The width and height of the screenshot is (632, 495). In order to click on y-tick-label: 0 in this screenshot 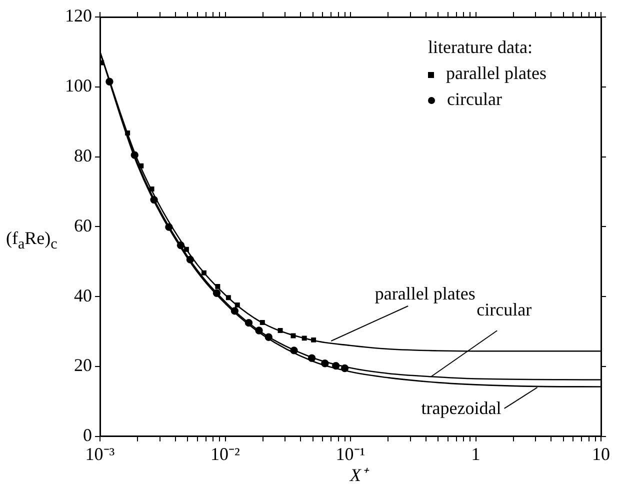, I will do `click(87, 435)`.